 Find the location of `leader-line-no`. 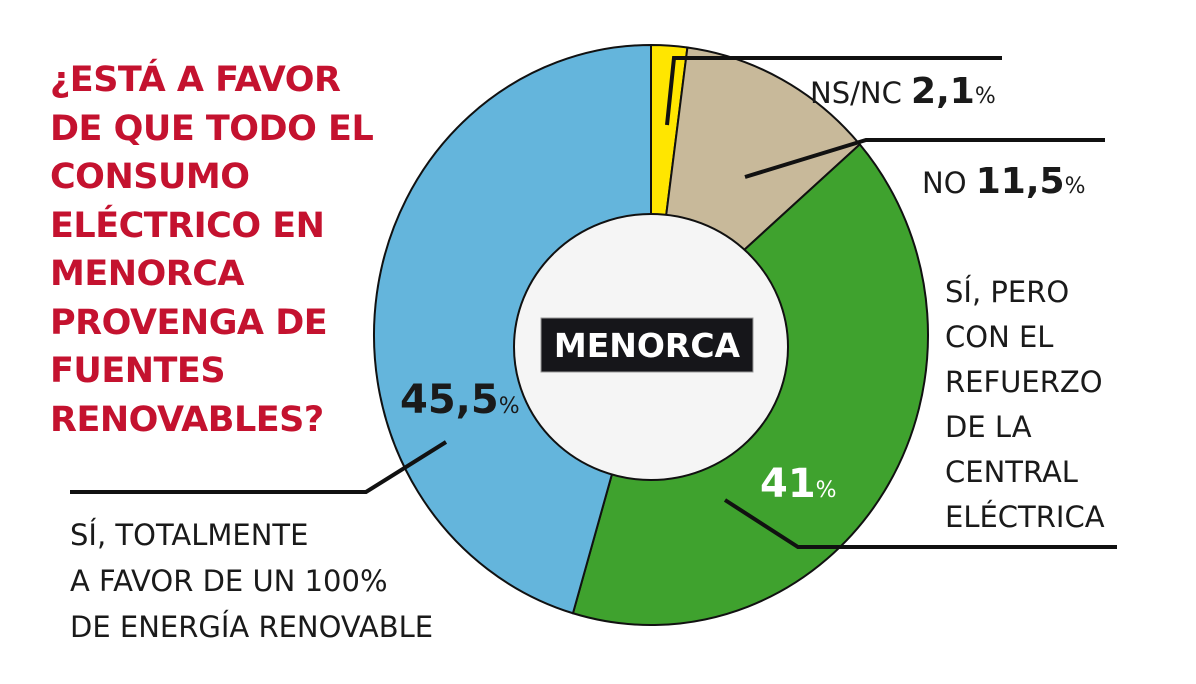

leader-line-no is located at coordinates (924, 158).